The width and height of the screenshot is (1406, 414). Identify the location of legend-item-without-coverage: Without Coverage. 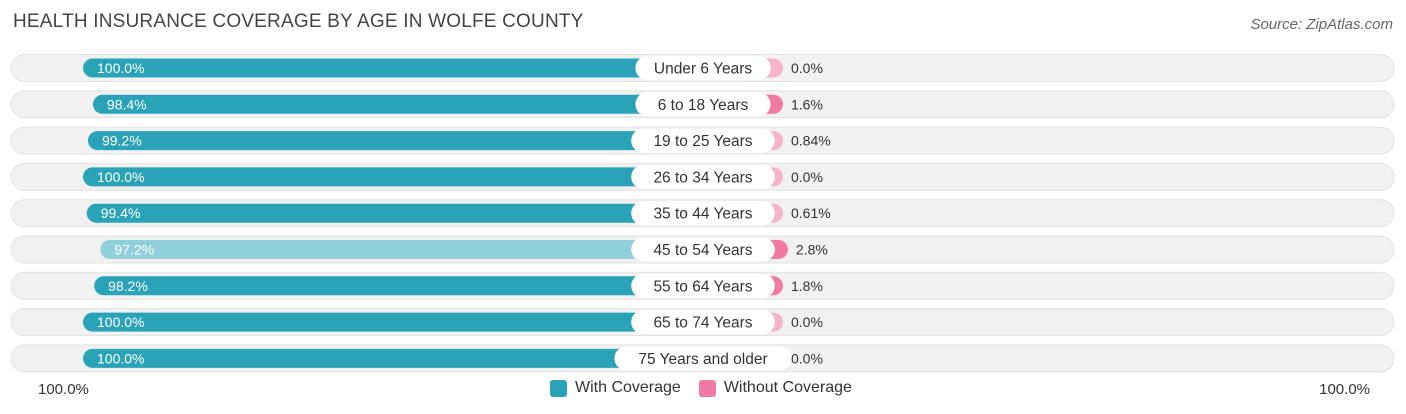
(775, 388).